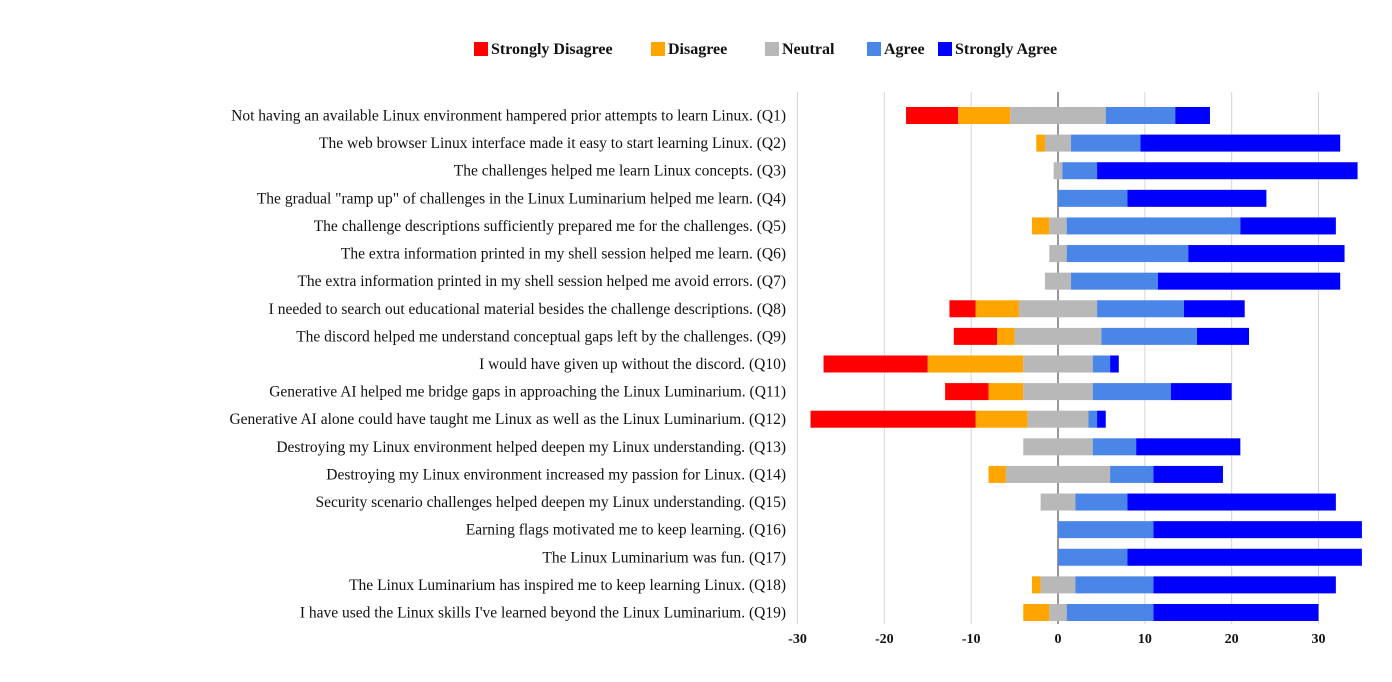  What do you see at coordinates (893, 419) in the screenshot?
I see `bar-q12-strongly-disagree` at bounding box center [893, 419].